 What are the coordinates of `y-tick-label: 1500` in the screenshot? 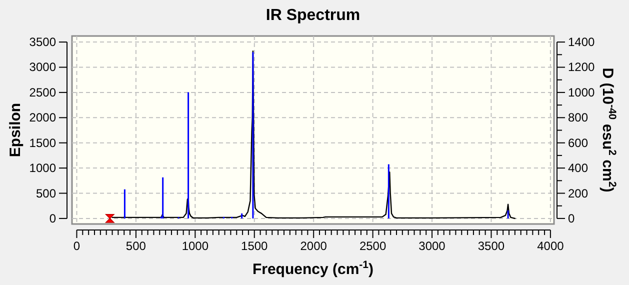 It's located at (42, 143).